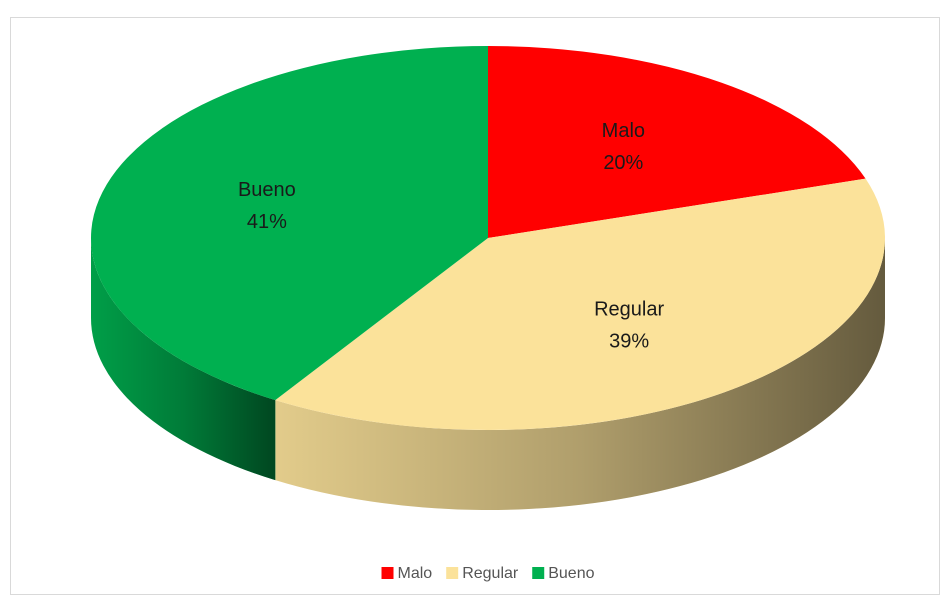 The width and height of the screenshot is (952, 601). What do you see at coordinates (677, 142) in the screenshot?
I see `slice` at bounding box center [677, 142].